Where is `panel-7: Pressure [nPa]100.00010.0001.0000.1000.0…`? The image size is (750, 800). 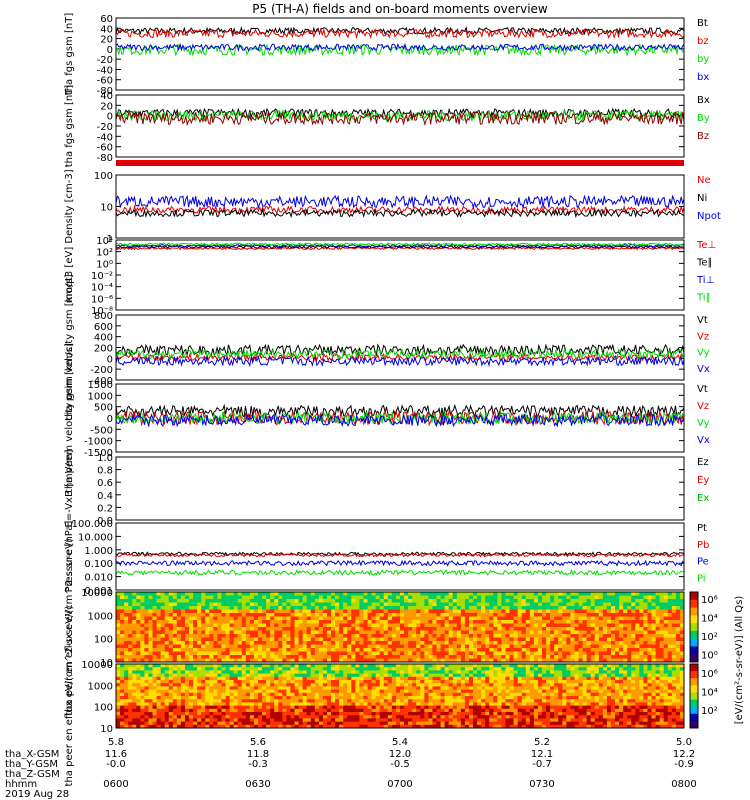 panel-7: Pressure [nPa]100.00010.0001.0000.1000.0… is located at coordinates (386, 558).